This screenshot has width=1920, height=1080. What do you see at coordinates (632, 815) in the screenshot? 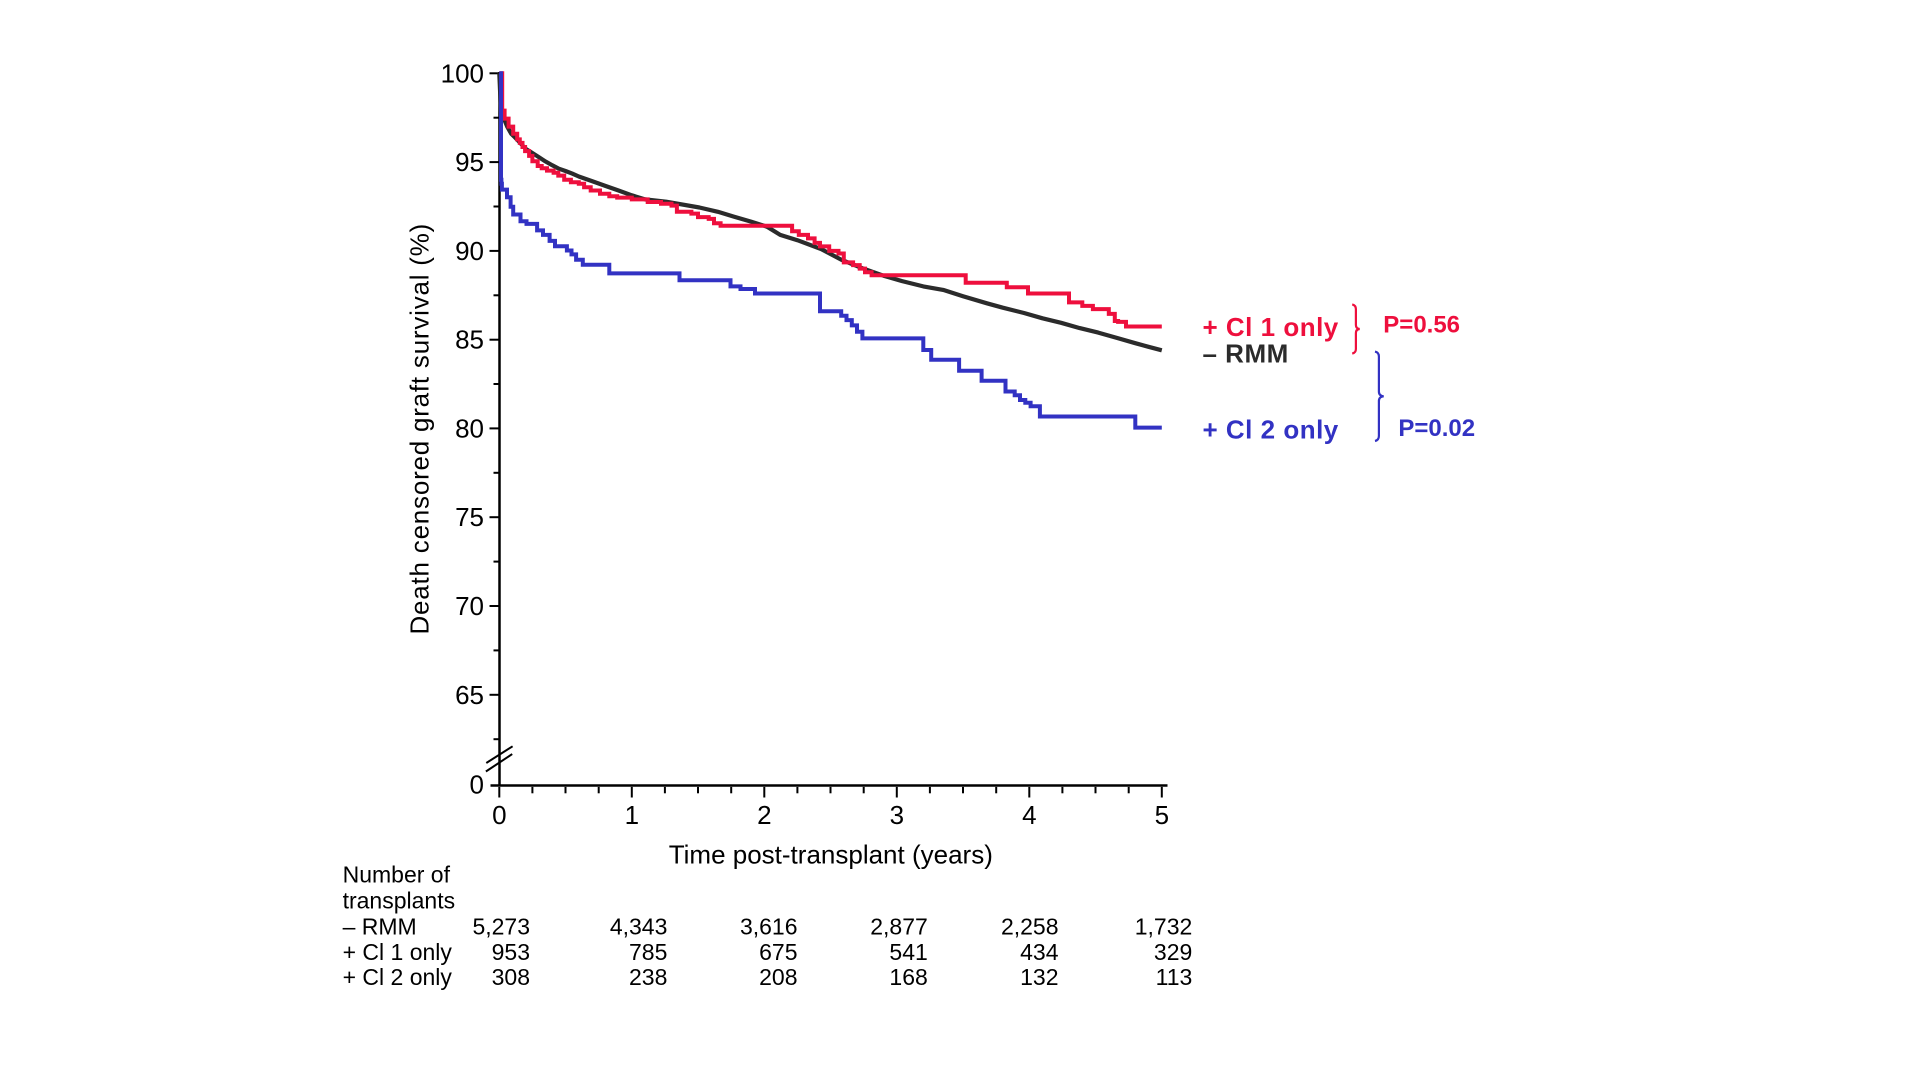
I see `svg-text: 1` at bounding box center [632, 815].